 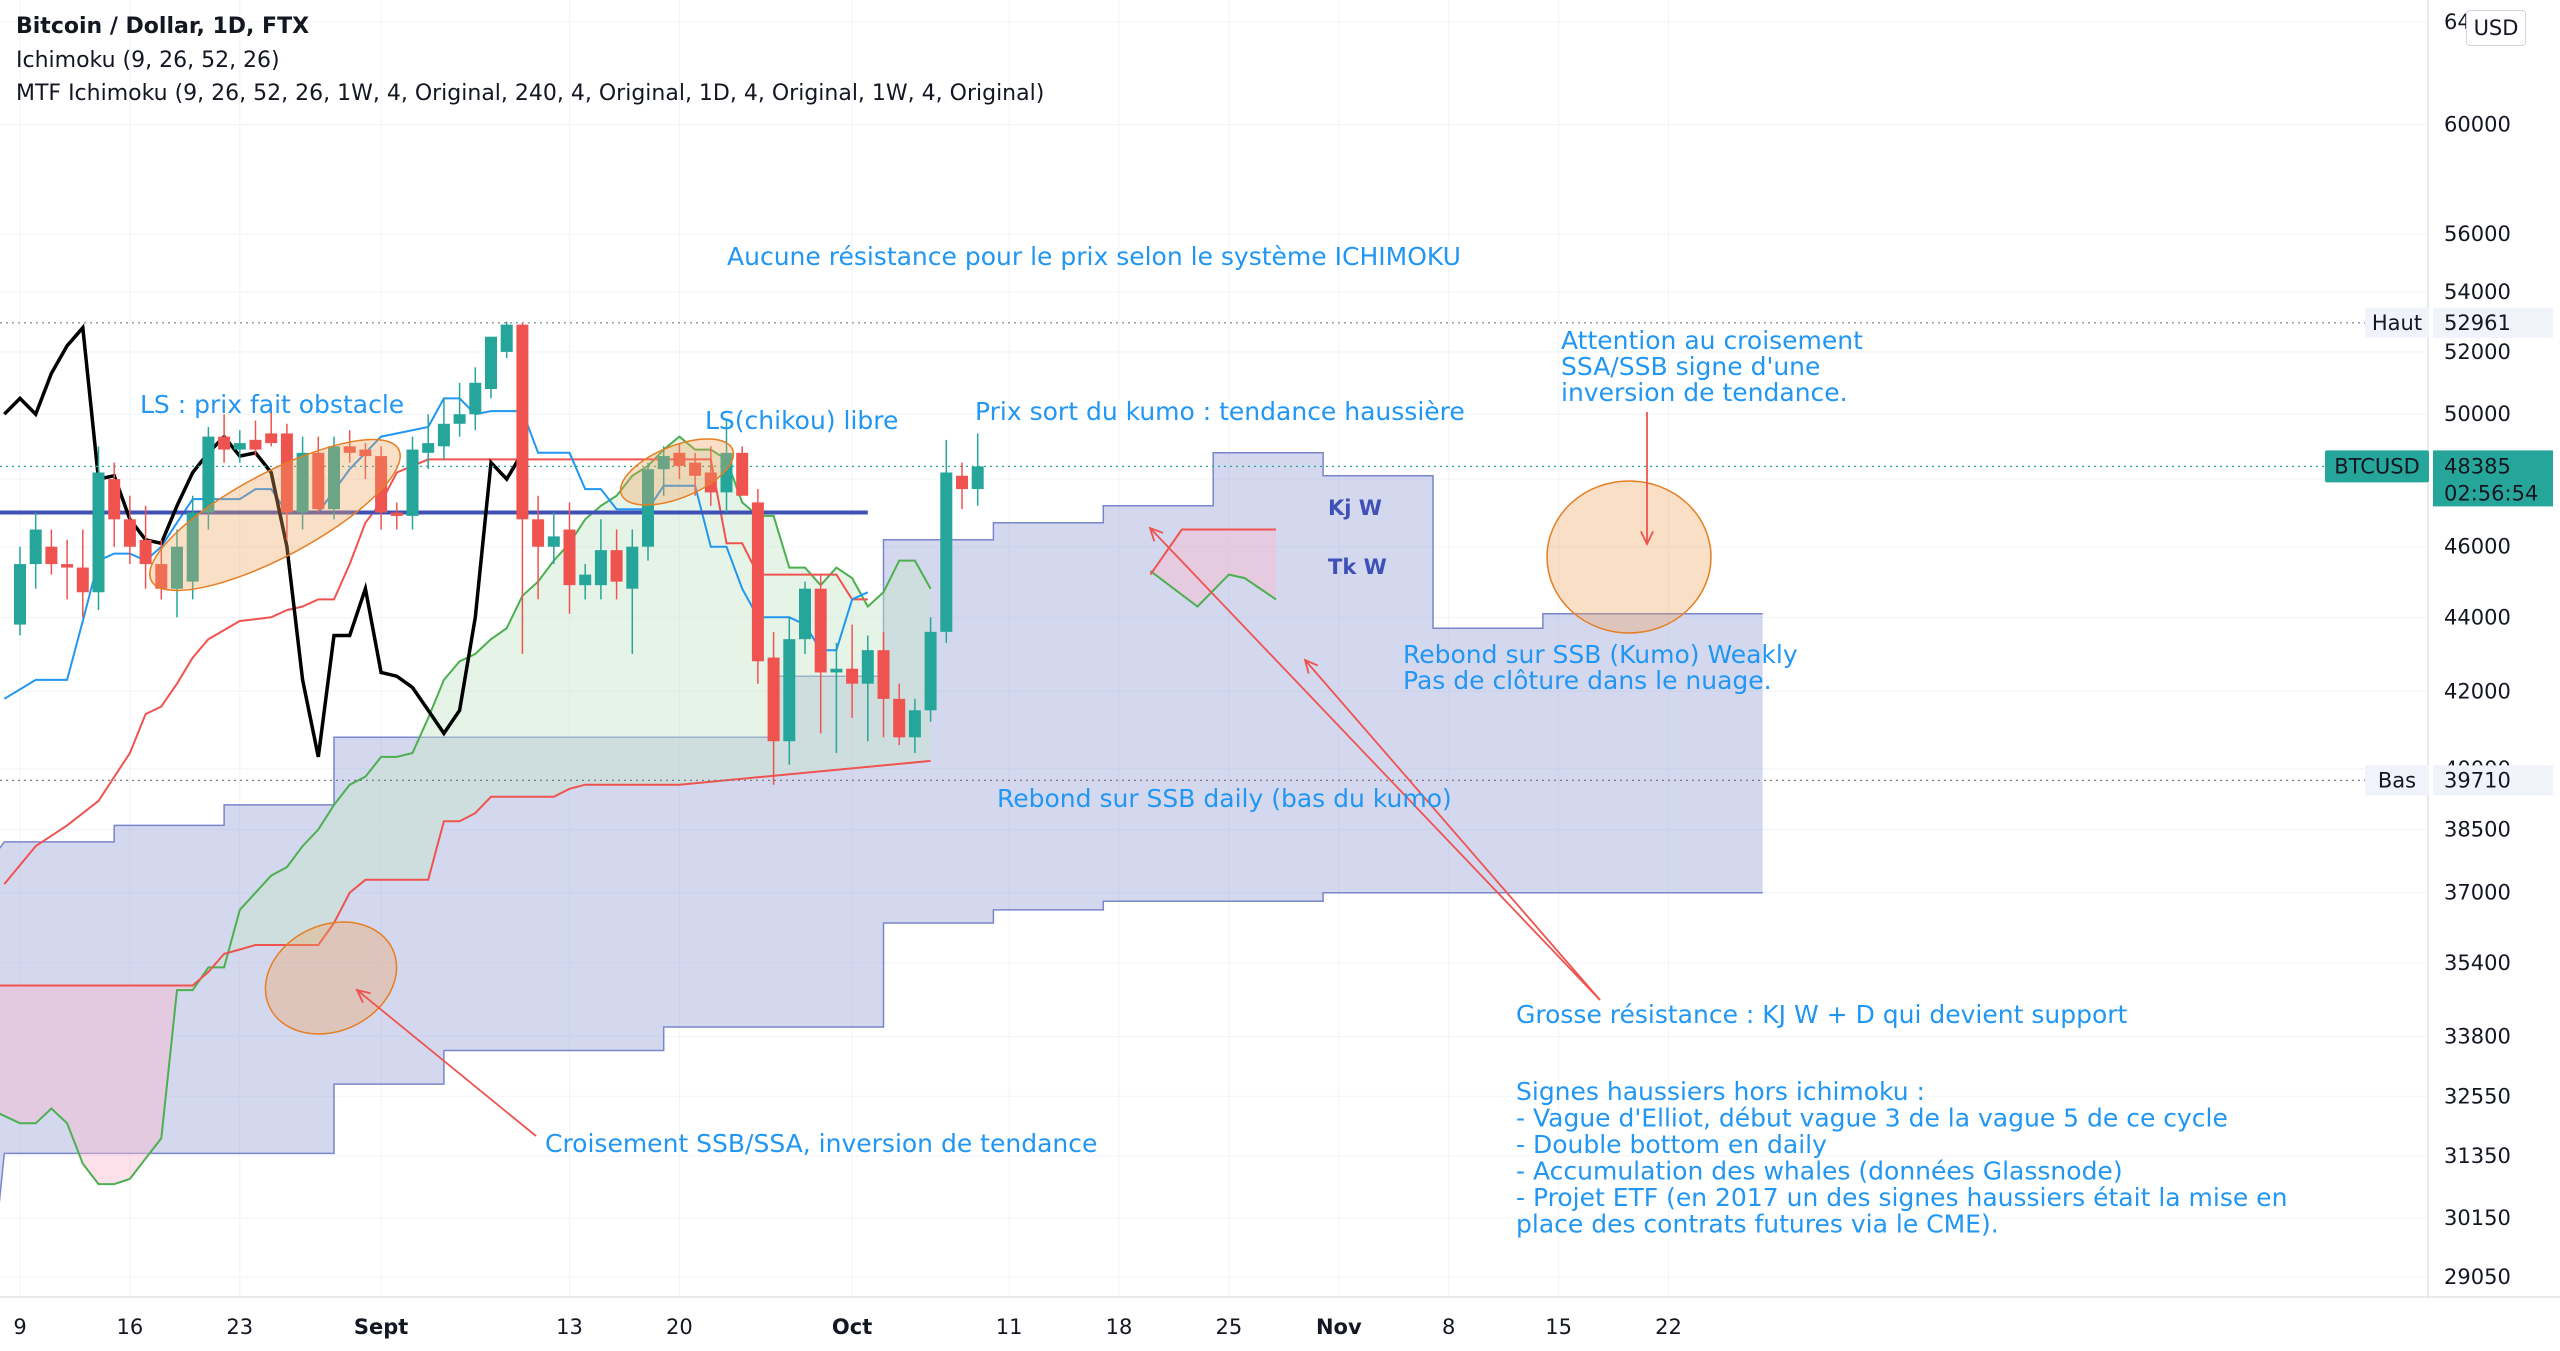 I want to click on note-ls-obstacle: LS : prix fait obstacle, so click(x=272, y=404).